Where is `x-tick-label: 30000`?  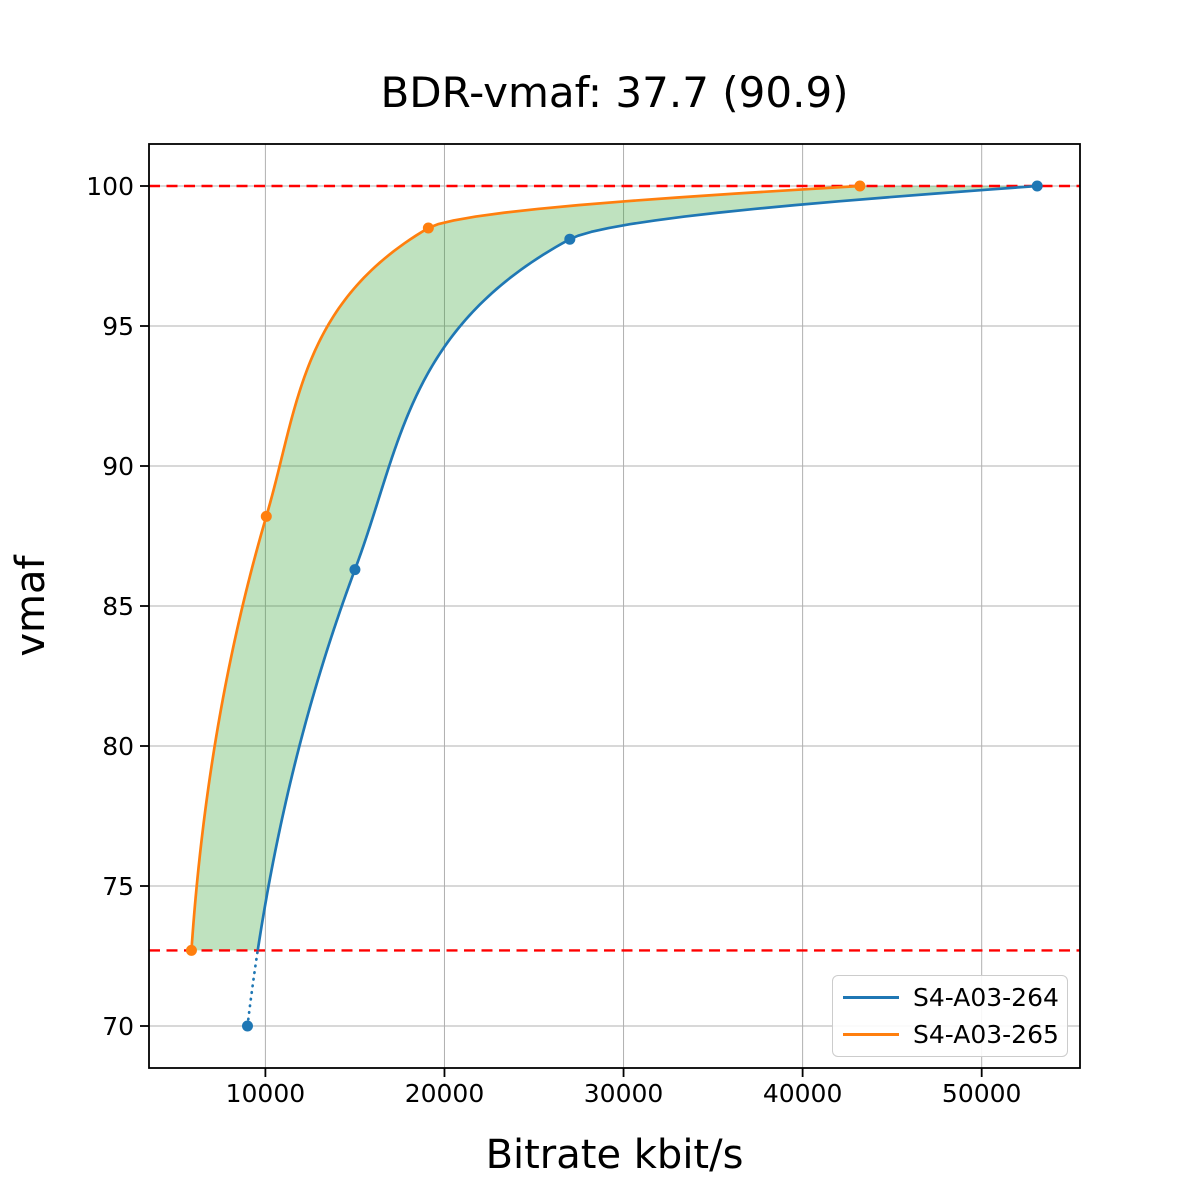 x-tick-label: 30000 is located at coordinates (624, 1093).